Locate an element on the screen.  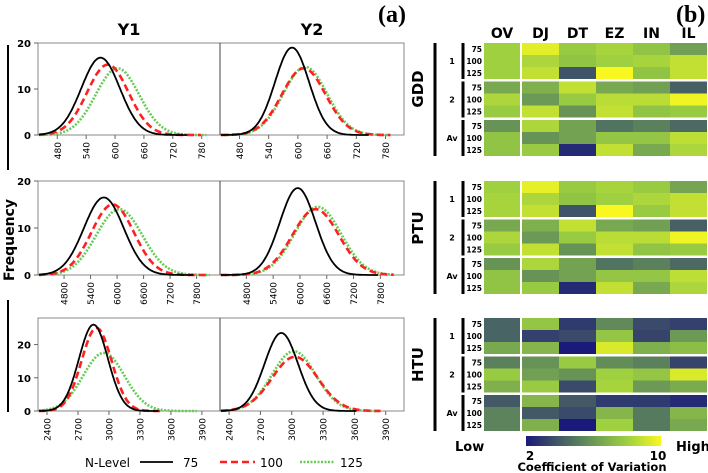
x-tick-label: 6000 is located at coordinates (119, 293).